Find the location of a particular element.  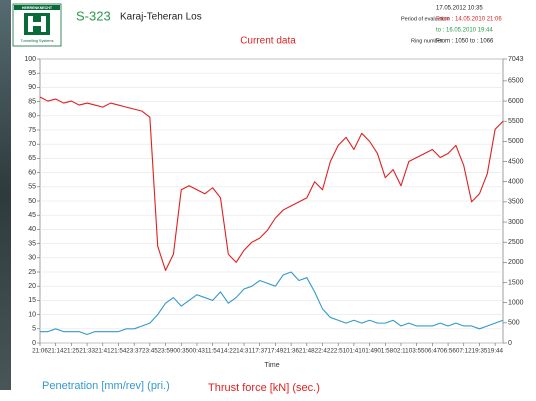

x-tick-label: 14:22 is located at coordinates (228, 351).